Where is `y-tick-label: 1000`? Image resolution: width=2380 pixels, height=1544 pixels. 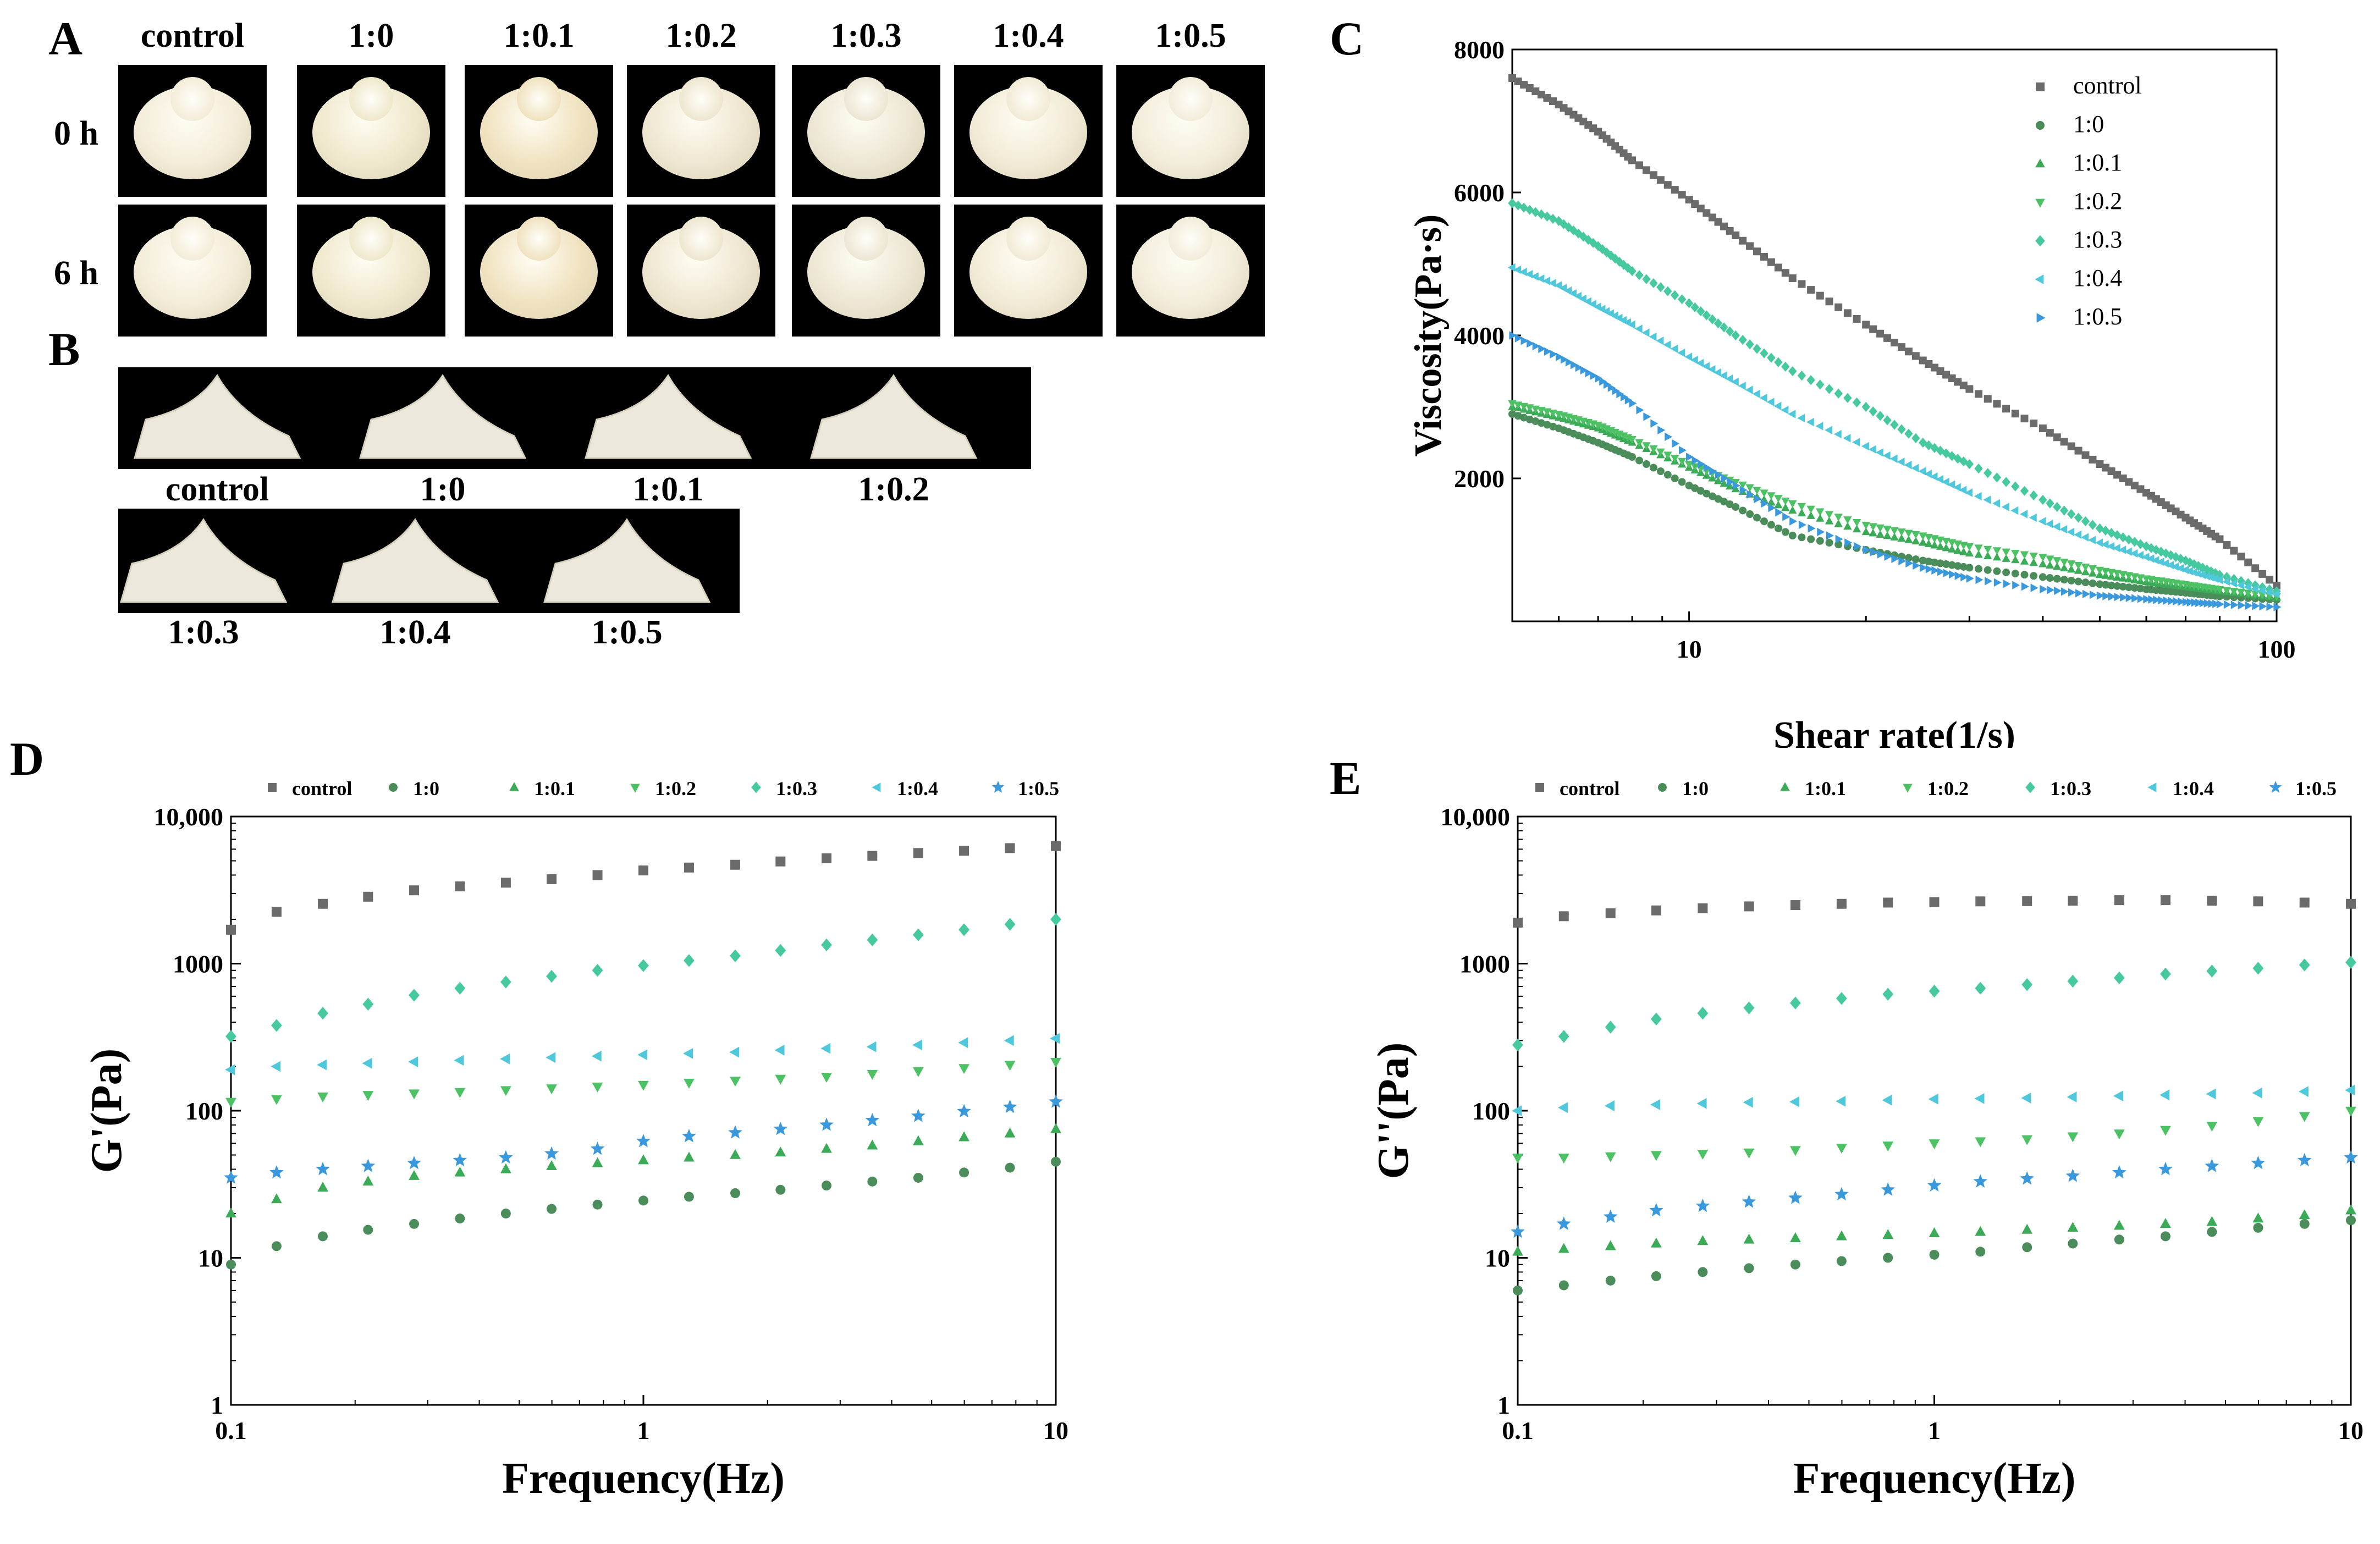 y-tick-label: 1000 is located at coordinates (1484, 964).